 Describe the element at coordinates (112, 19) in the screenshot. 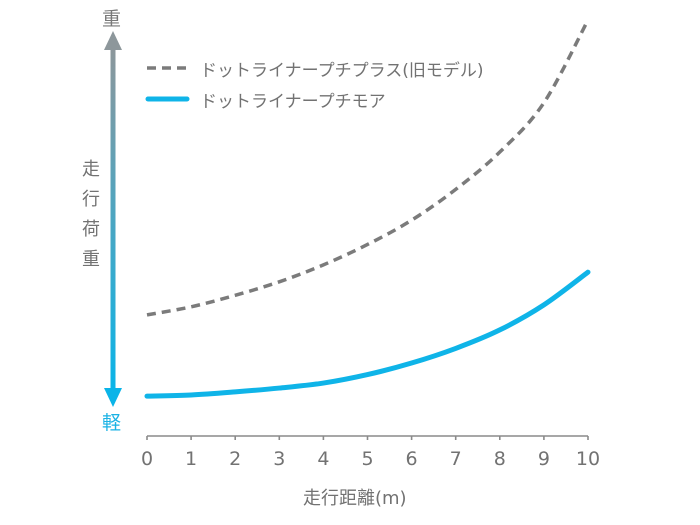

I see `y-axis-heavy-label: 重` at that location.